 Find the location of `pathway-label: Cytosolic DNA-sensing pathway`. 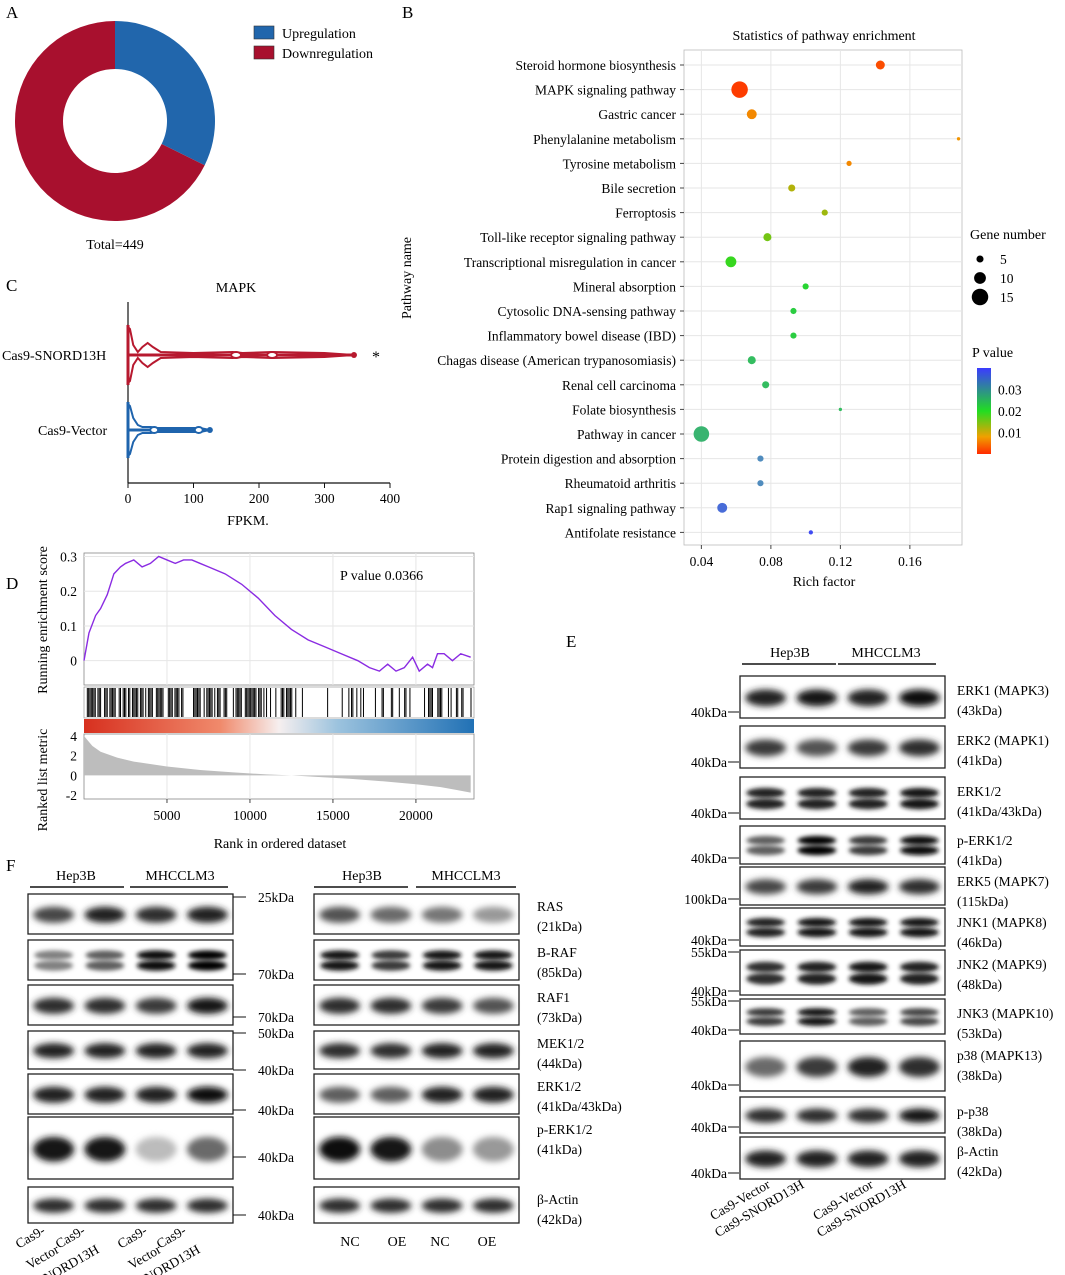

pathway-label: Cytosolic DNA-sensing pathway is located at coordinates (587, 311).